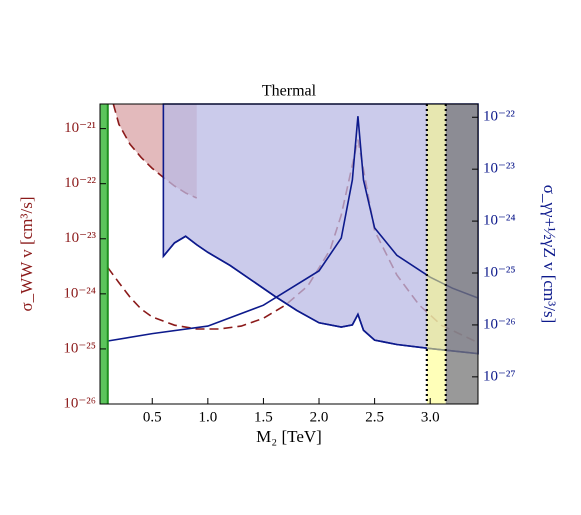 The height and width of the screenshot is (515, 581). I want to click on y2-axis-label: σ_γγ+½γZ v [cm³/s], so click(549, 254).